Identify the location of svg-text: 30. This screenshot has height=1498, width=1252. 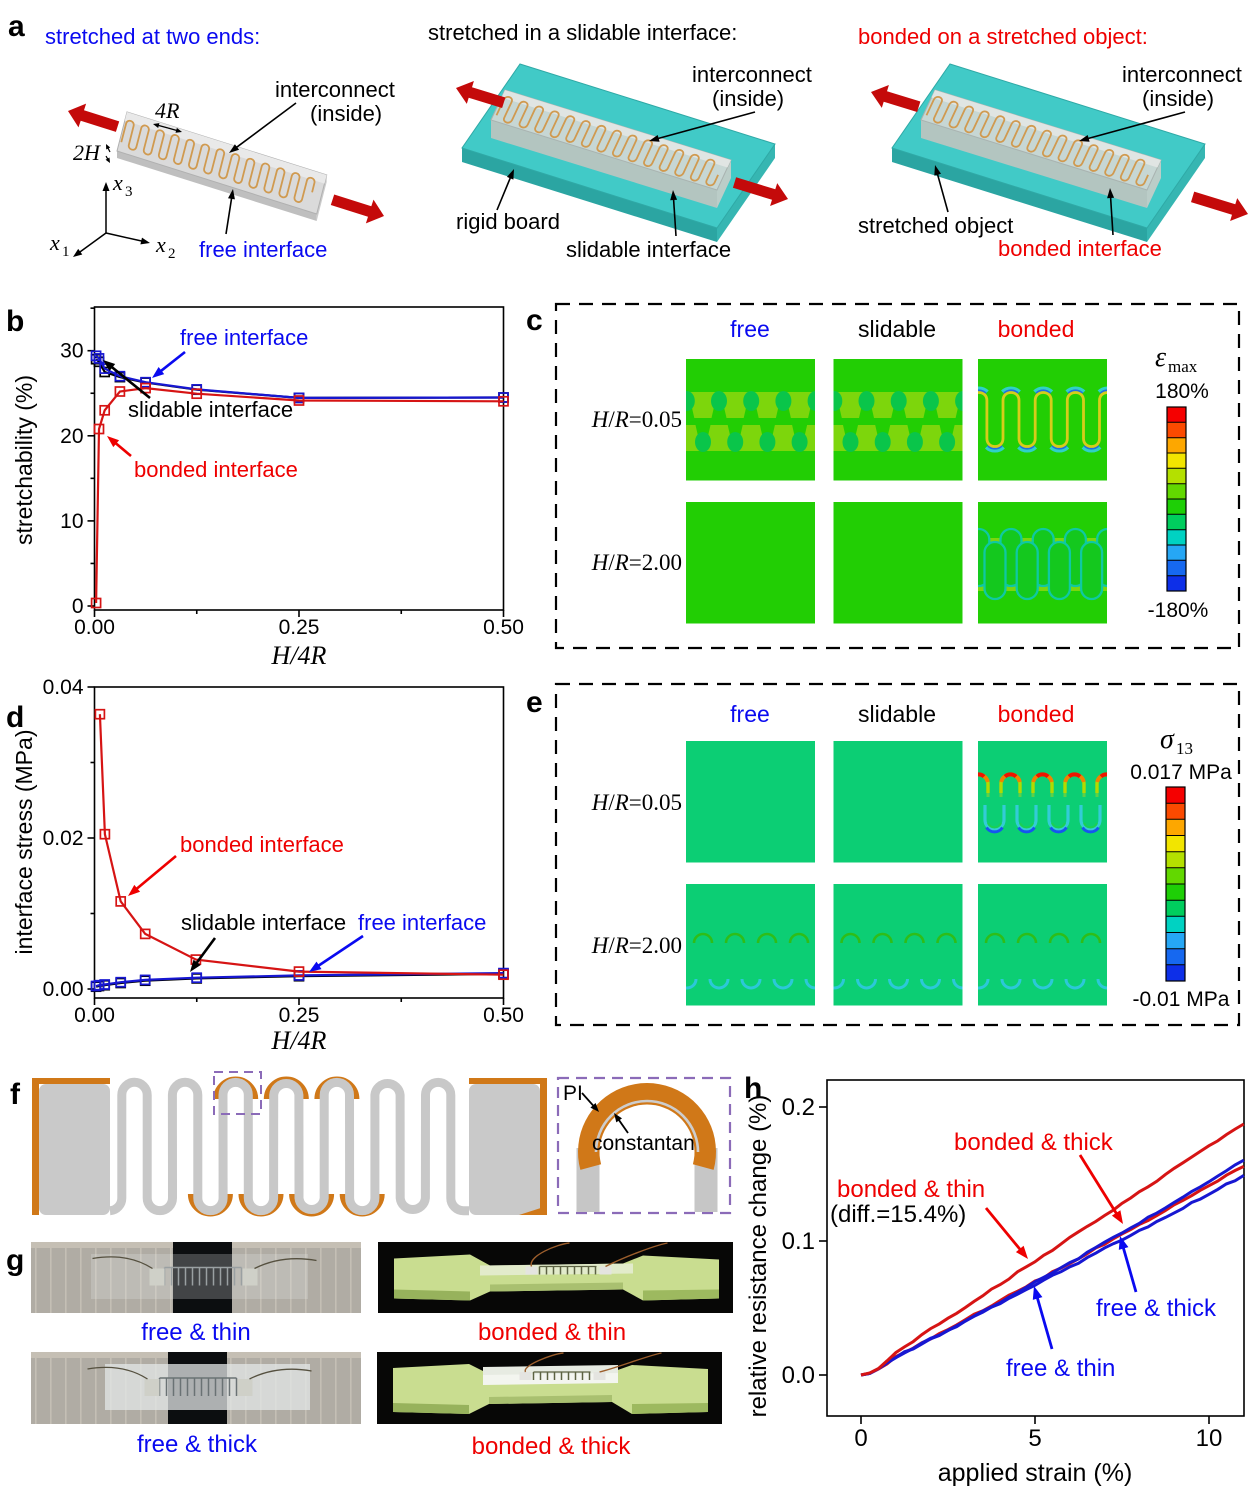
(71, 351).